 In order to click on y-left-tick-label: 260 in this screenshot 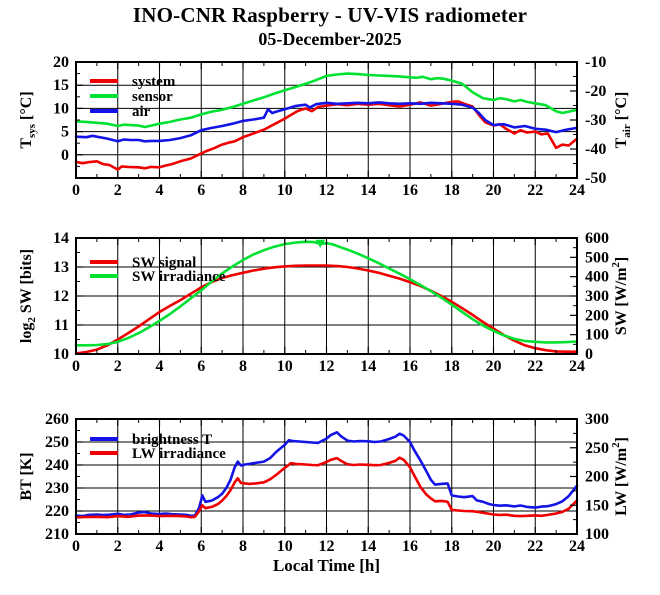, I will do `click(57, 419)`.